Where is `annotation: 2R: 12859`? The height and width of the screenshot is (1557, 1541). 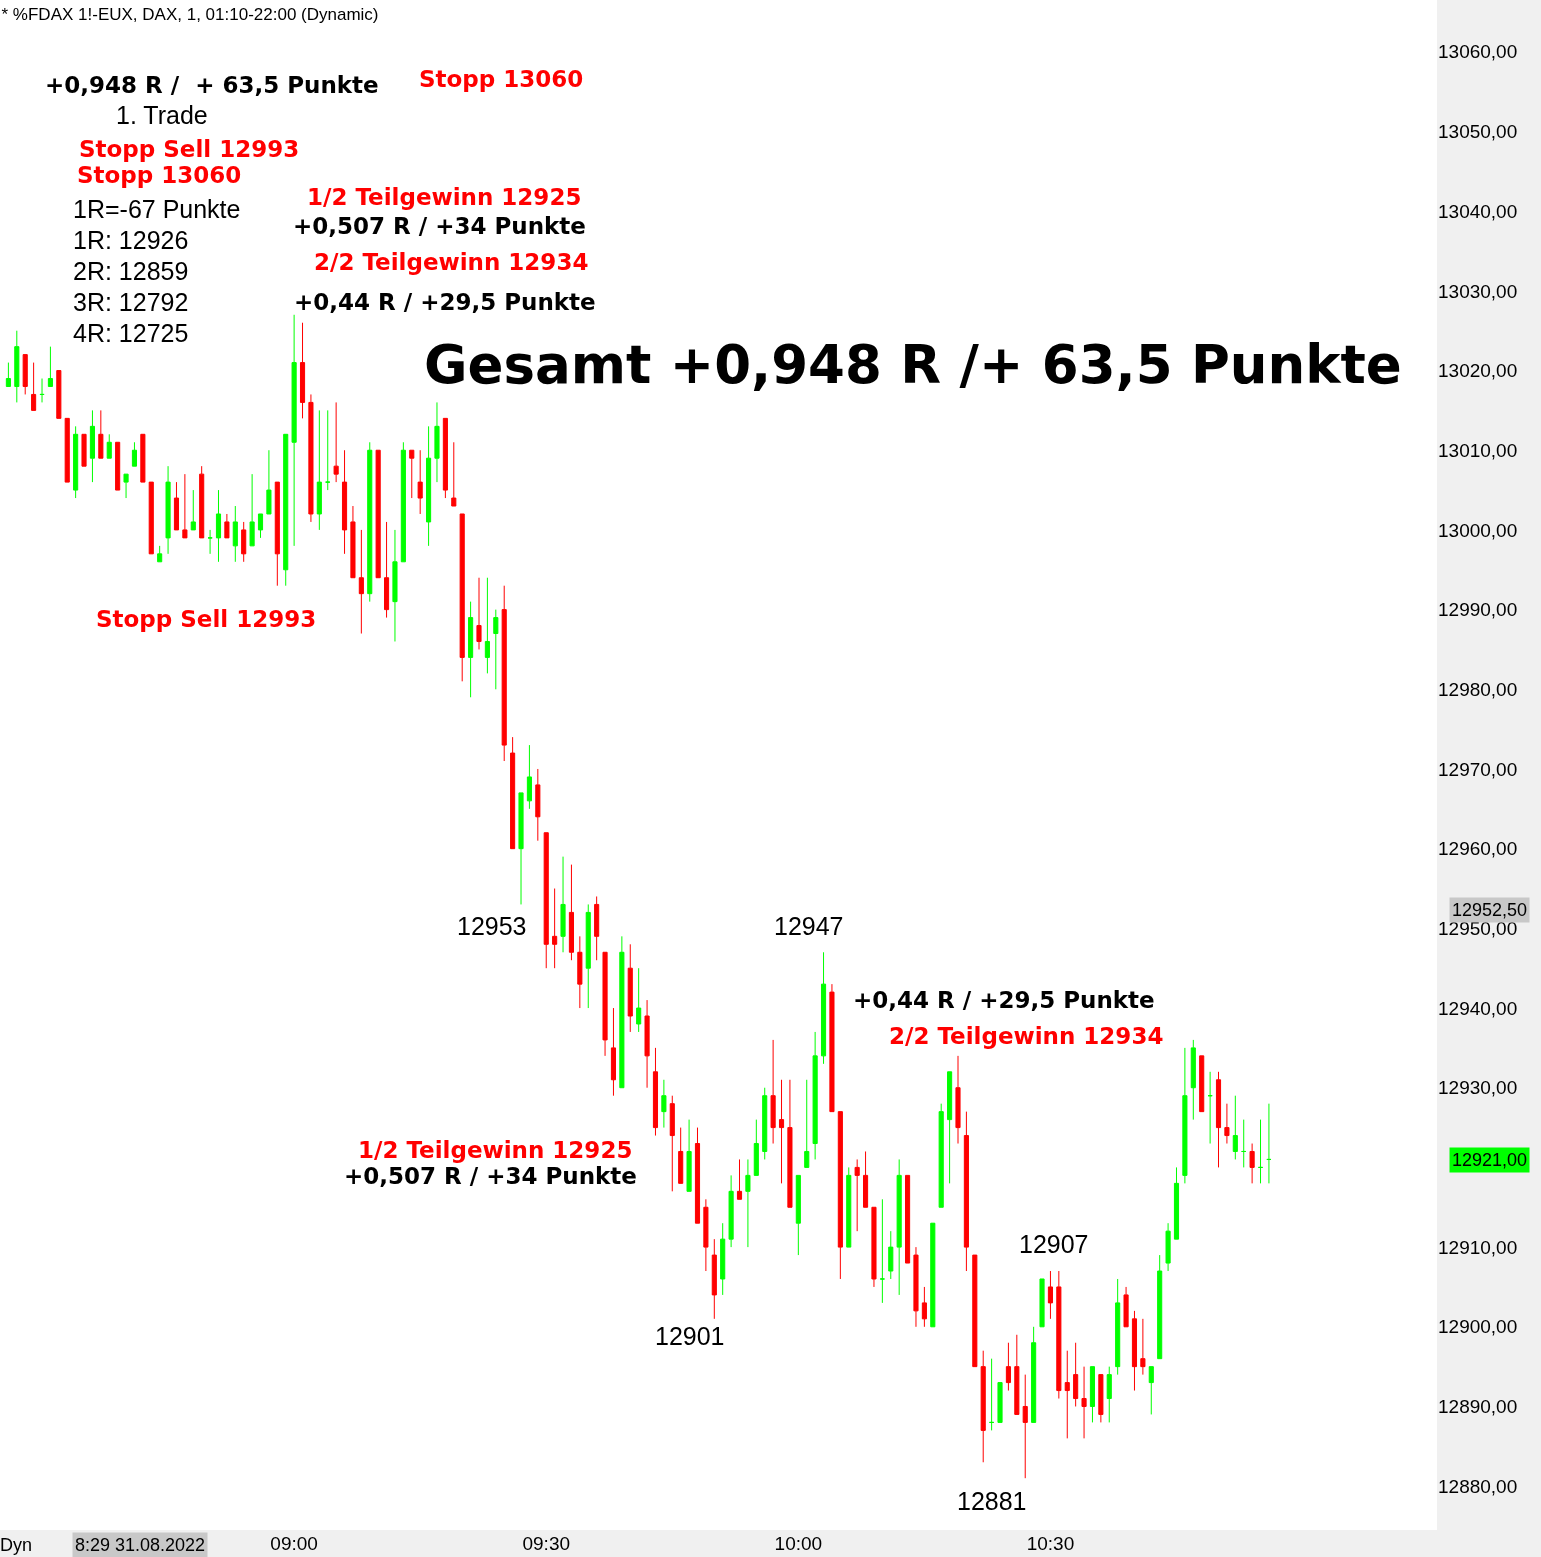
annotation: 2R: 12859 is located at coordinates (131, 271).